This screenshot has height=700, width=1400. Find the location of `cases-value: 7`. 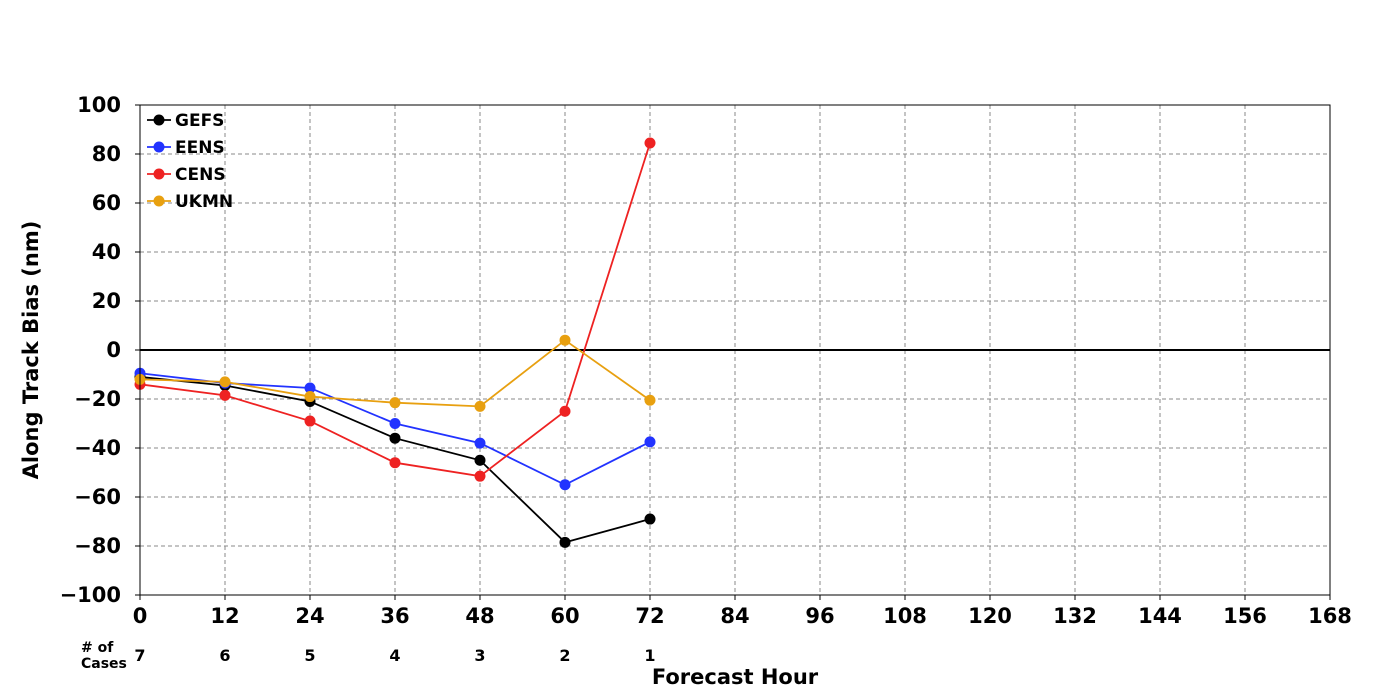

cases-value: 7 is located at coordinates (139, 655).